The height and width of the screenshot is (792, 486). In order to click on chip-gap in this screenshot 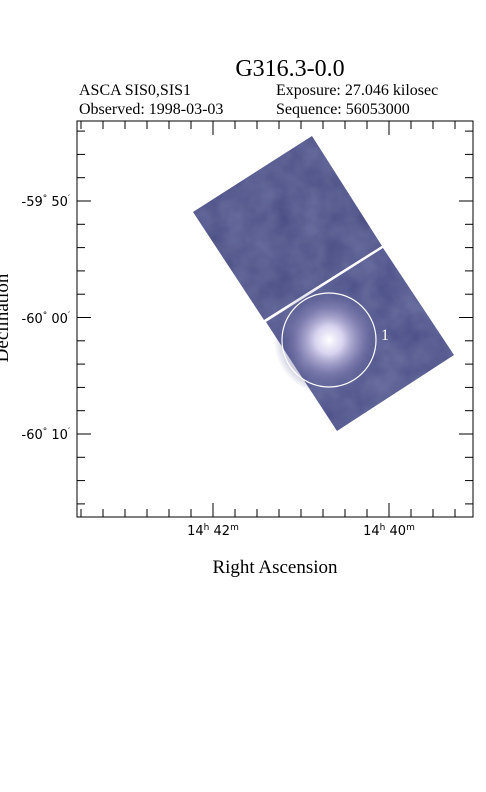, I will do `click(323, 283)`.